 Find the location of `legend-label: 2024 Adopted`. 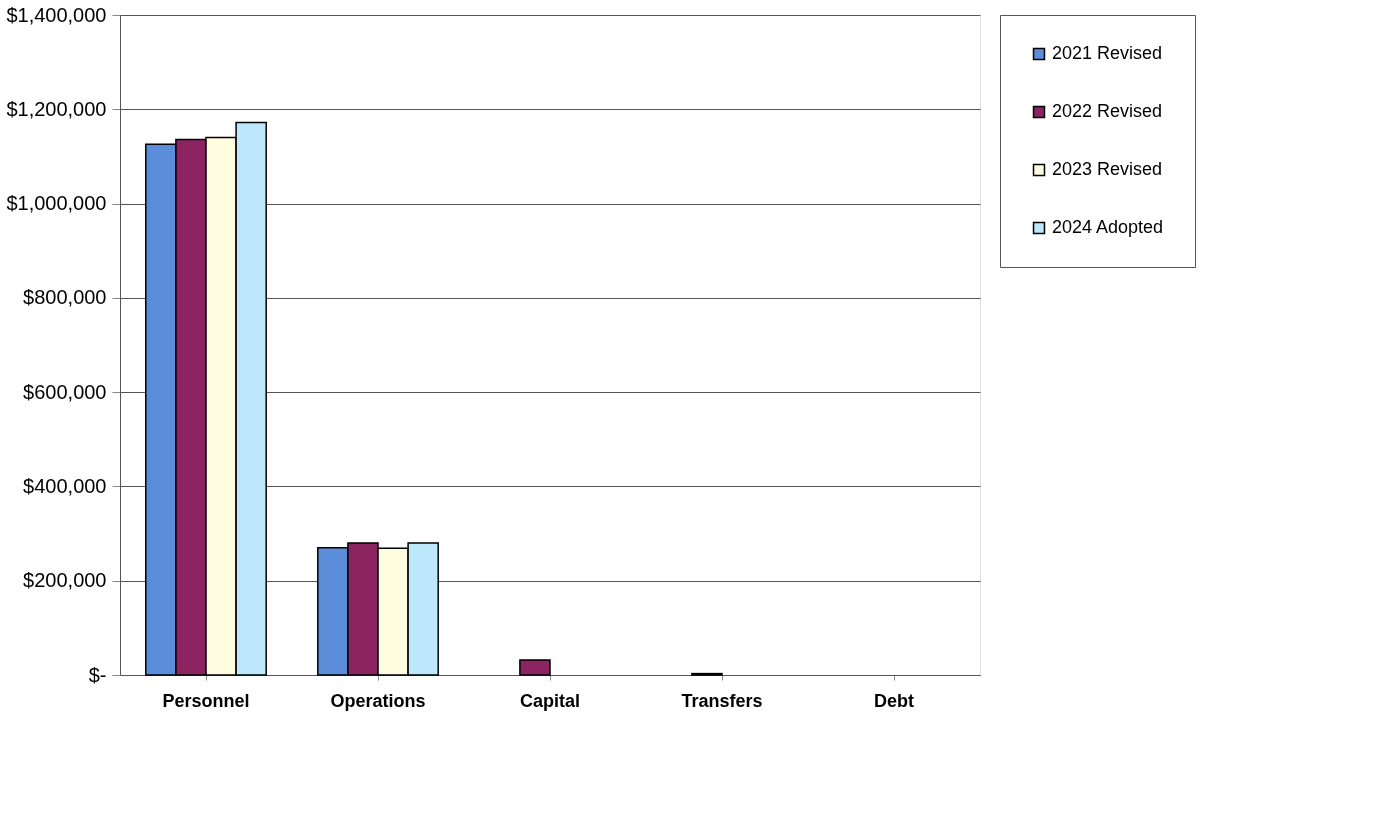

legend-label: 2024 Adopted is located at coordinates (1108, 227).